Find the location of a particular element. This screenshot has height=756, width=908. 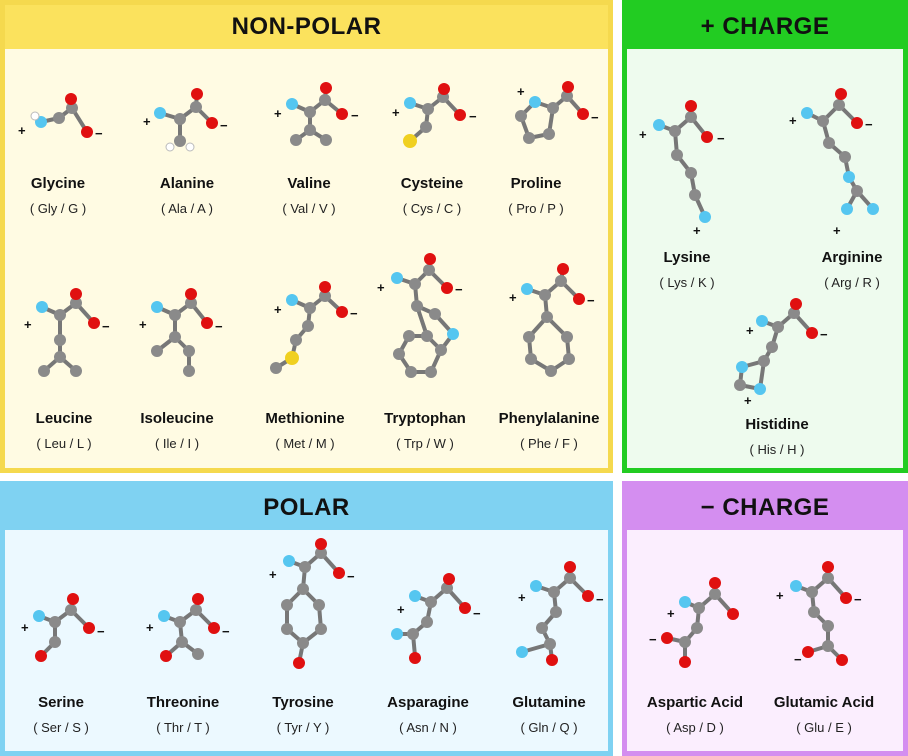

tyrosine-abbr: ( Tyr / Y ) is located at coordinates (303, 727).